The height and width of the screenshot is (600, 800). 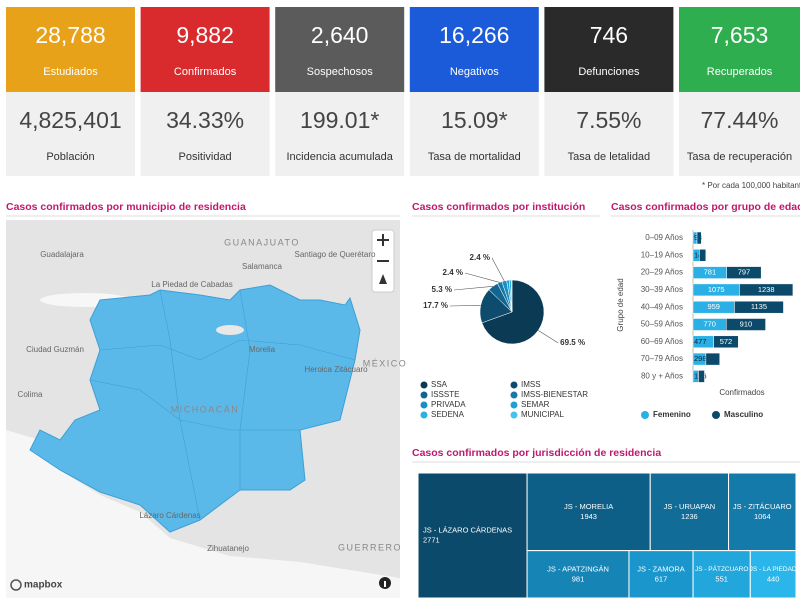 I want to click on bar-value-label: 797, so click(x=744, y=272).